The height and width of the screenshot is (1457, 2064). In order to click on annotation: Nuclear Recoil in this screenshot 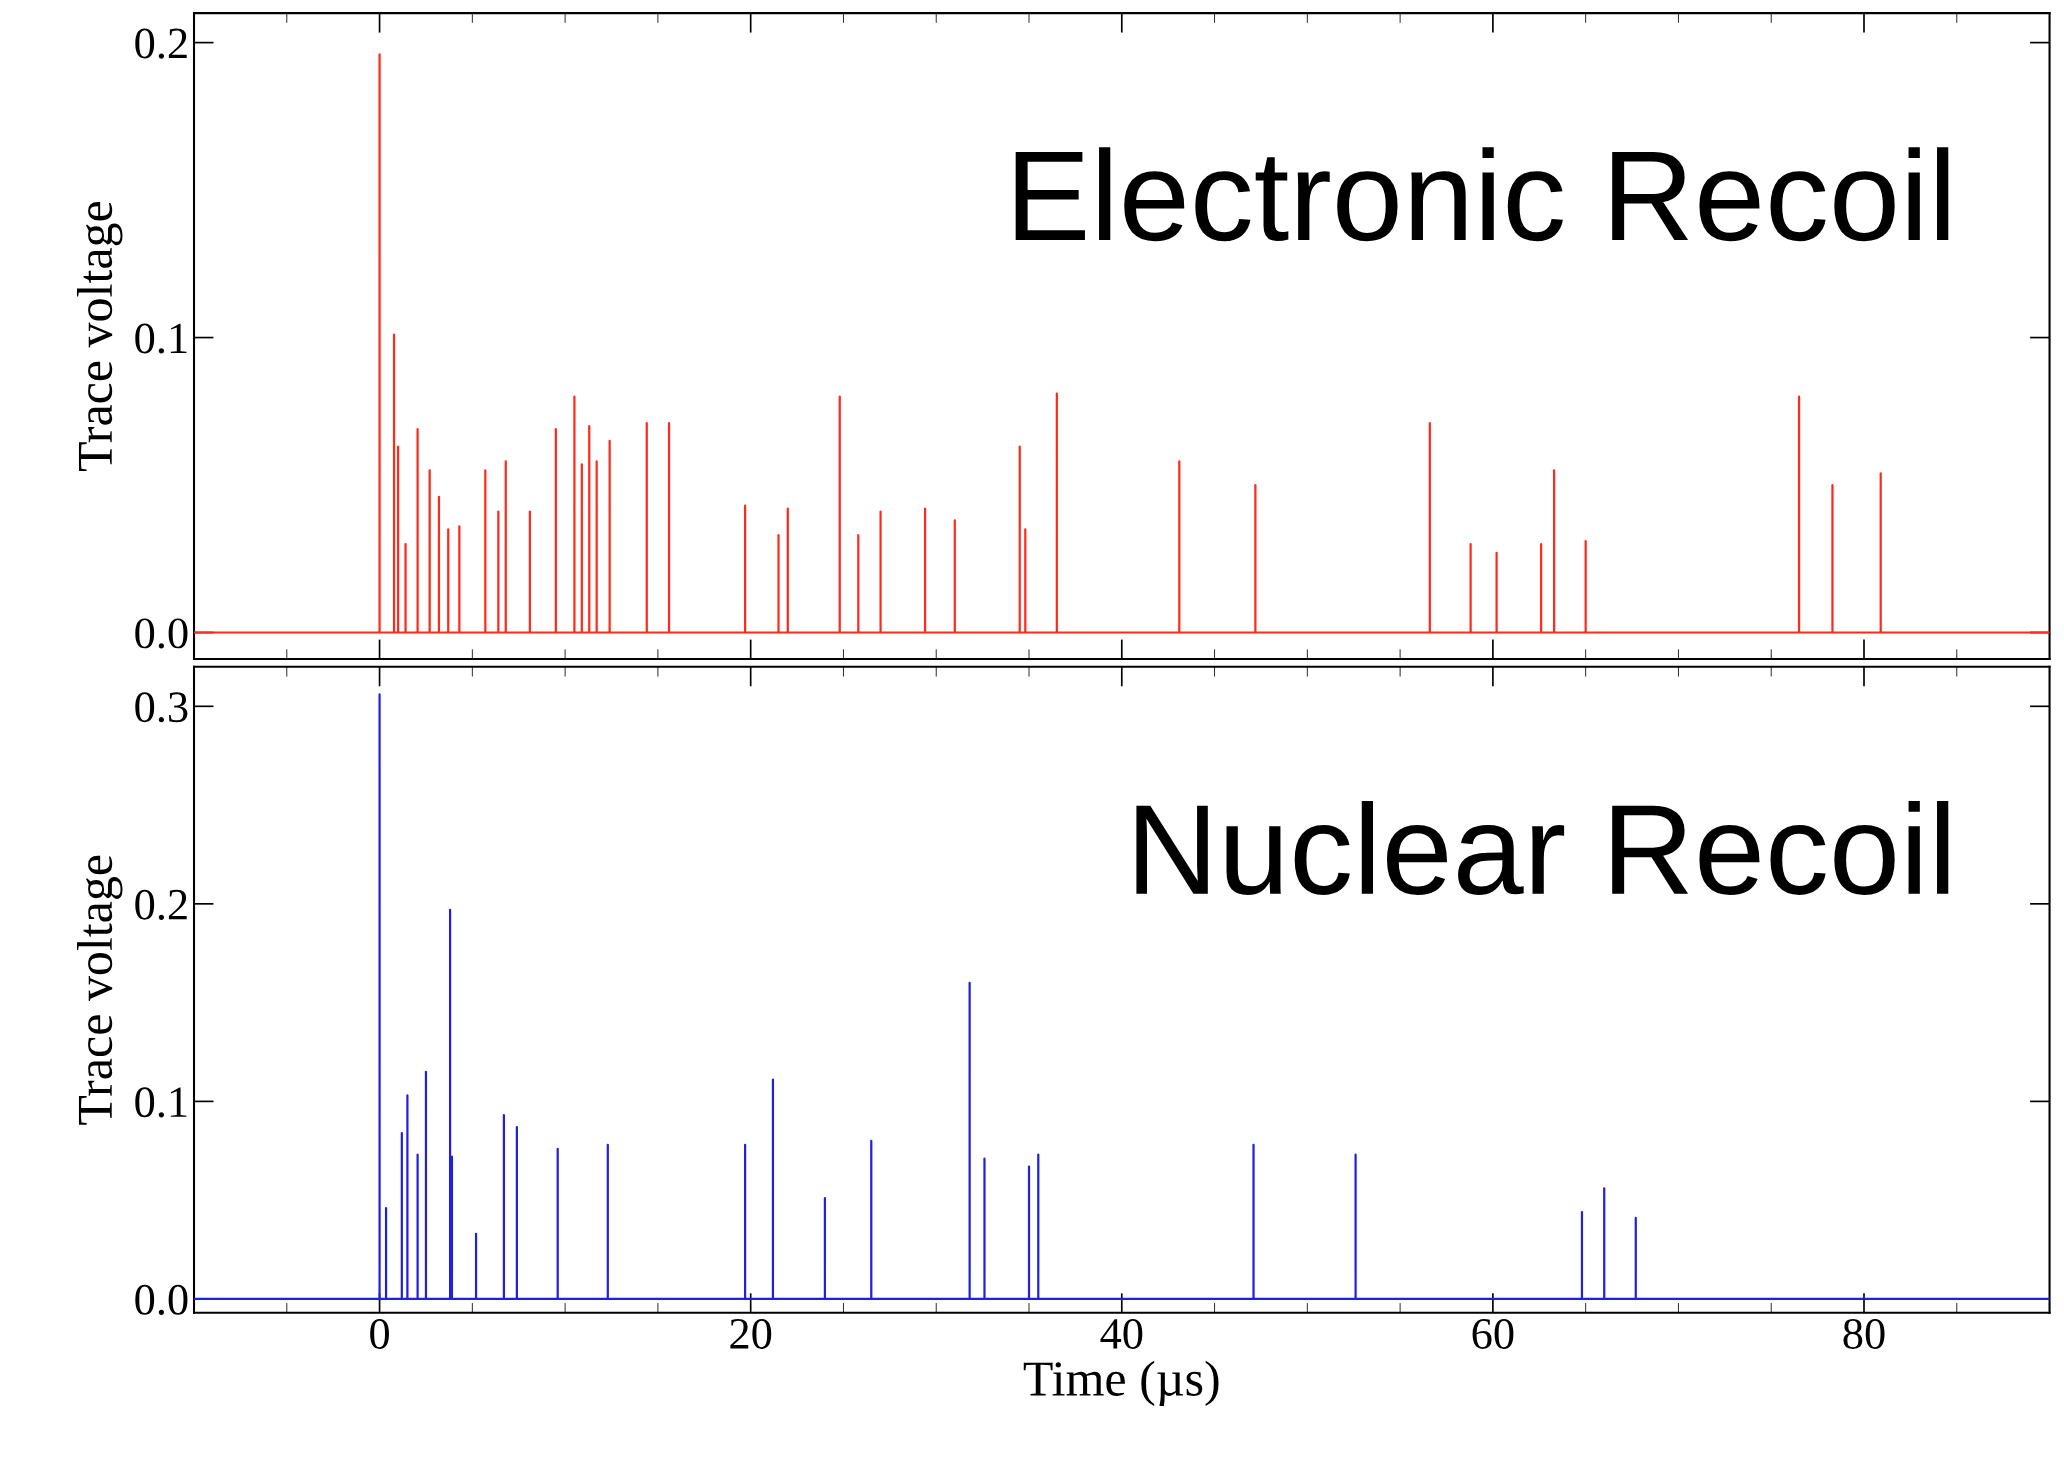, I will do `click(1542, 848)`.